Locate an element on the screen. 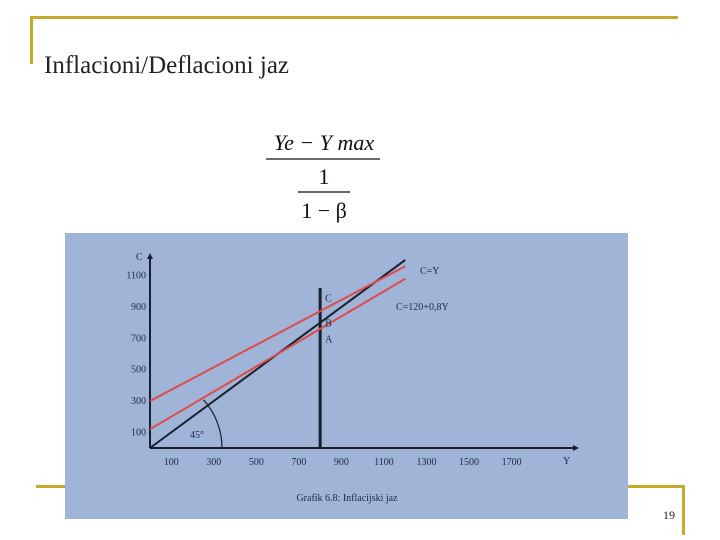 The width and height of the screenshot is (720, 540). point-label: A is located at coordinates (329, 339).